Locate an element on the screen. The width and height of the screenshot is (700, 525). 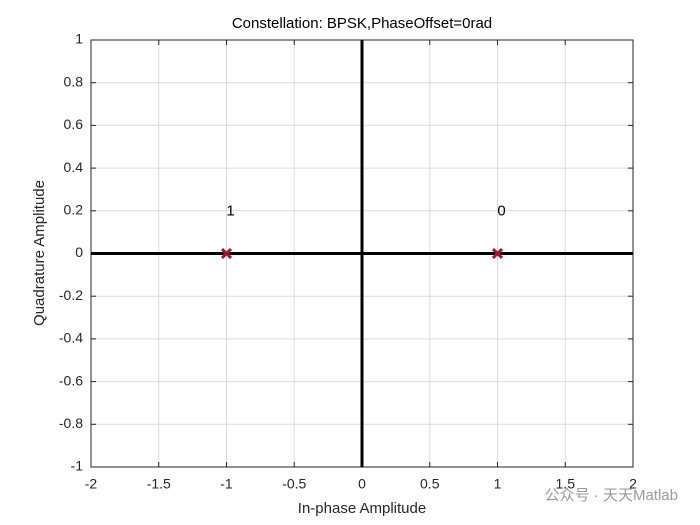
point-label: 0 is located at coordinates (501, 210).